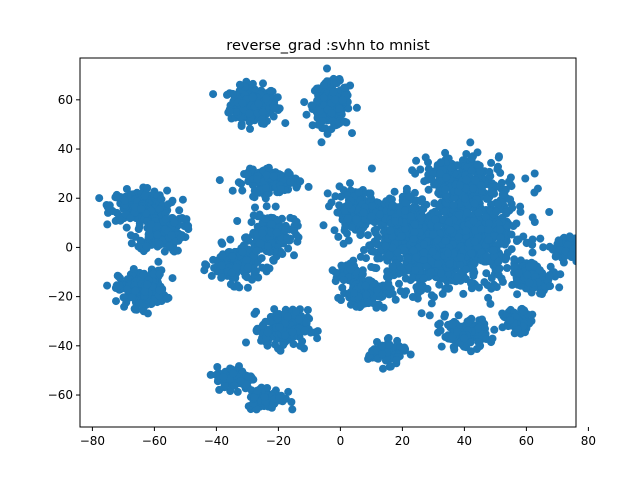  What do you see at coordinates (338, 437) in the screenshot?
I see `x-axis: −80 −60 −40 −20 0 20 40 60 80` at bounding box center [338, 437].